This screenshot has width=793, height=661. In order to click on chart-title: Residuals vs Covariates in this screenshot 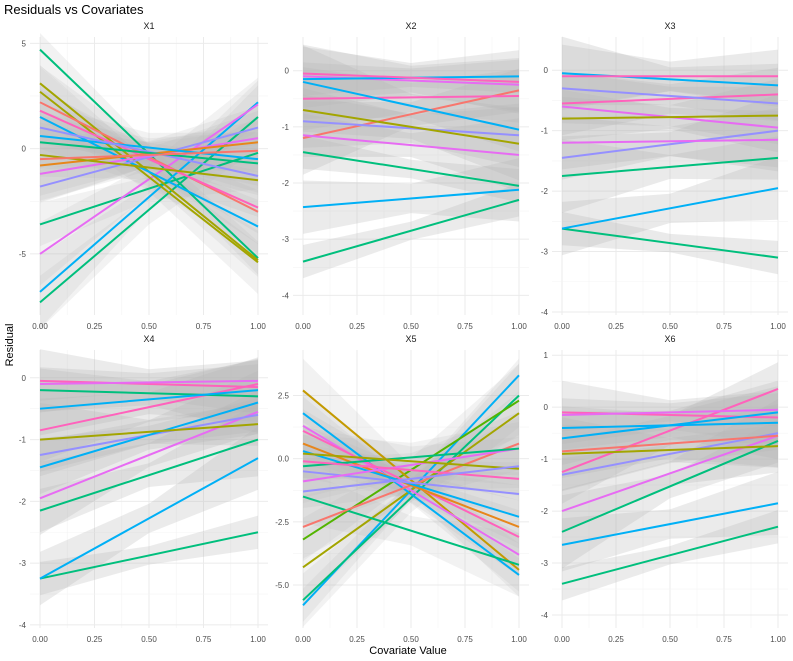, I will do `click(74, 9)`.